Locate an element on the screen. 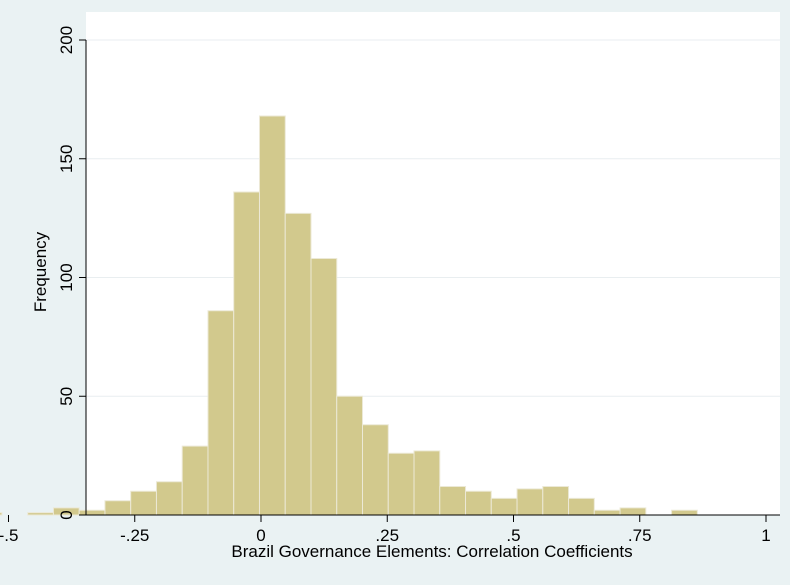 The height and width of the screenshot is (585, 790). x-tick-label-5: .75 is located at coordinates (640, 535).